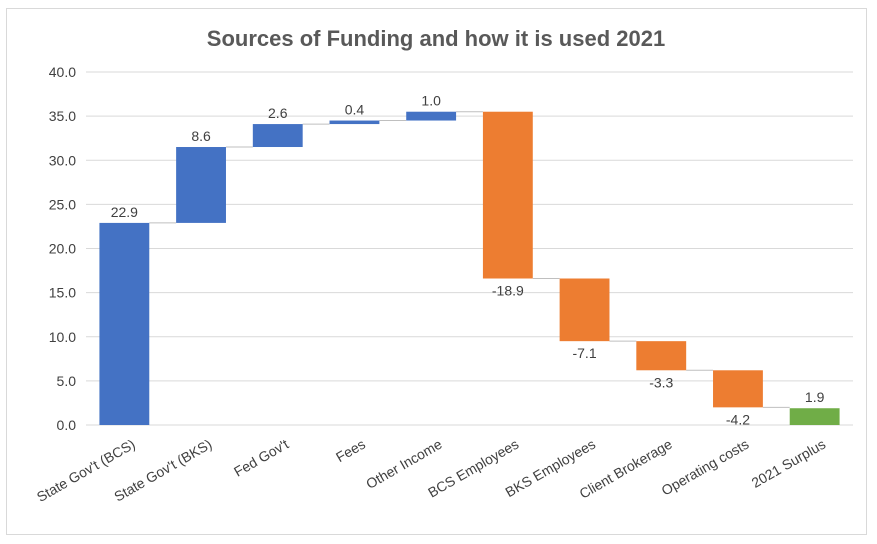 Image resolution: width=877 pixels, height=544 pixels. I want to click on y-axis-ticks: 0.0 5.0 10.0 15.0 20.0 25.0 30.0 35.0 40.0, so click(62, 248).